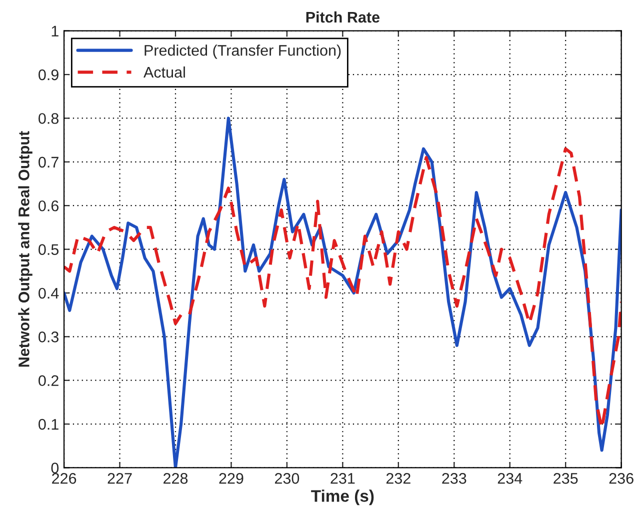 The height and width of the screenshot is (514, 634). What do you see at coordinates (164, 72) in the screenshot?
I see `legend-label: Actual` at bounding box center [164, 72].